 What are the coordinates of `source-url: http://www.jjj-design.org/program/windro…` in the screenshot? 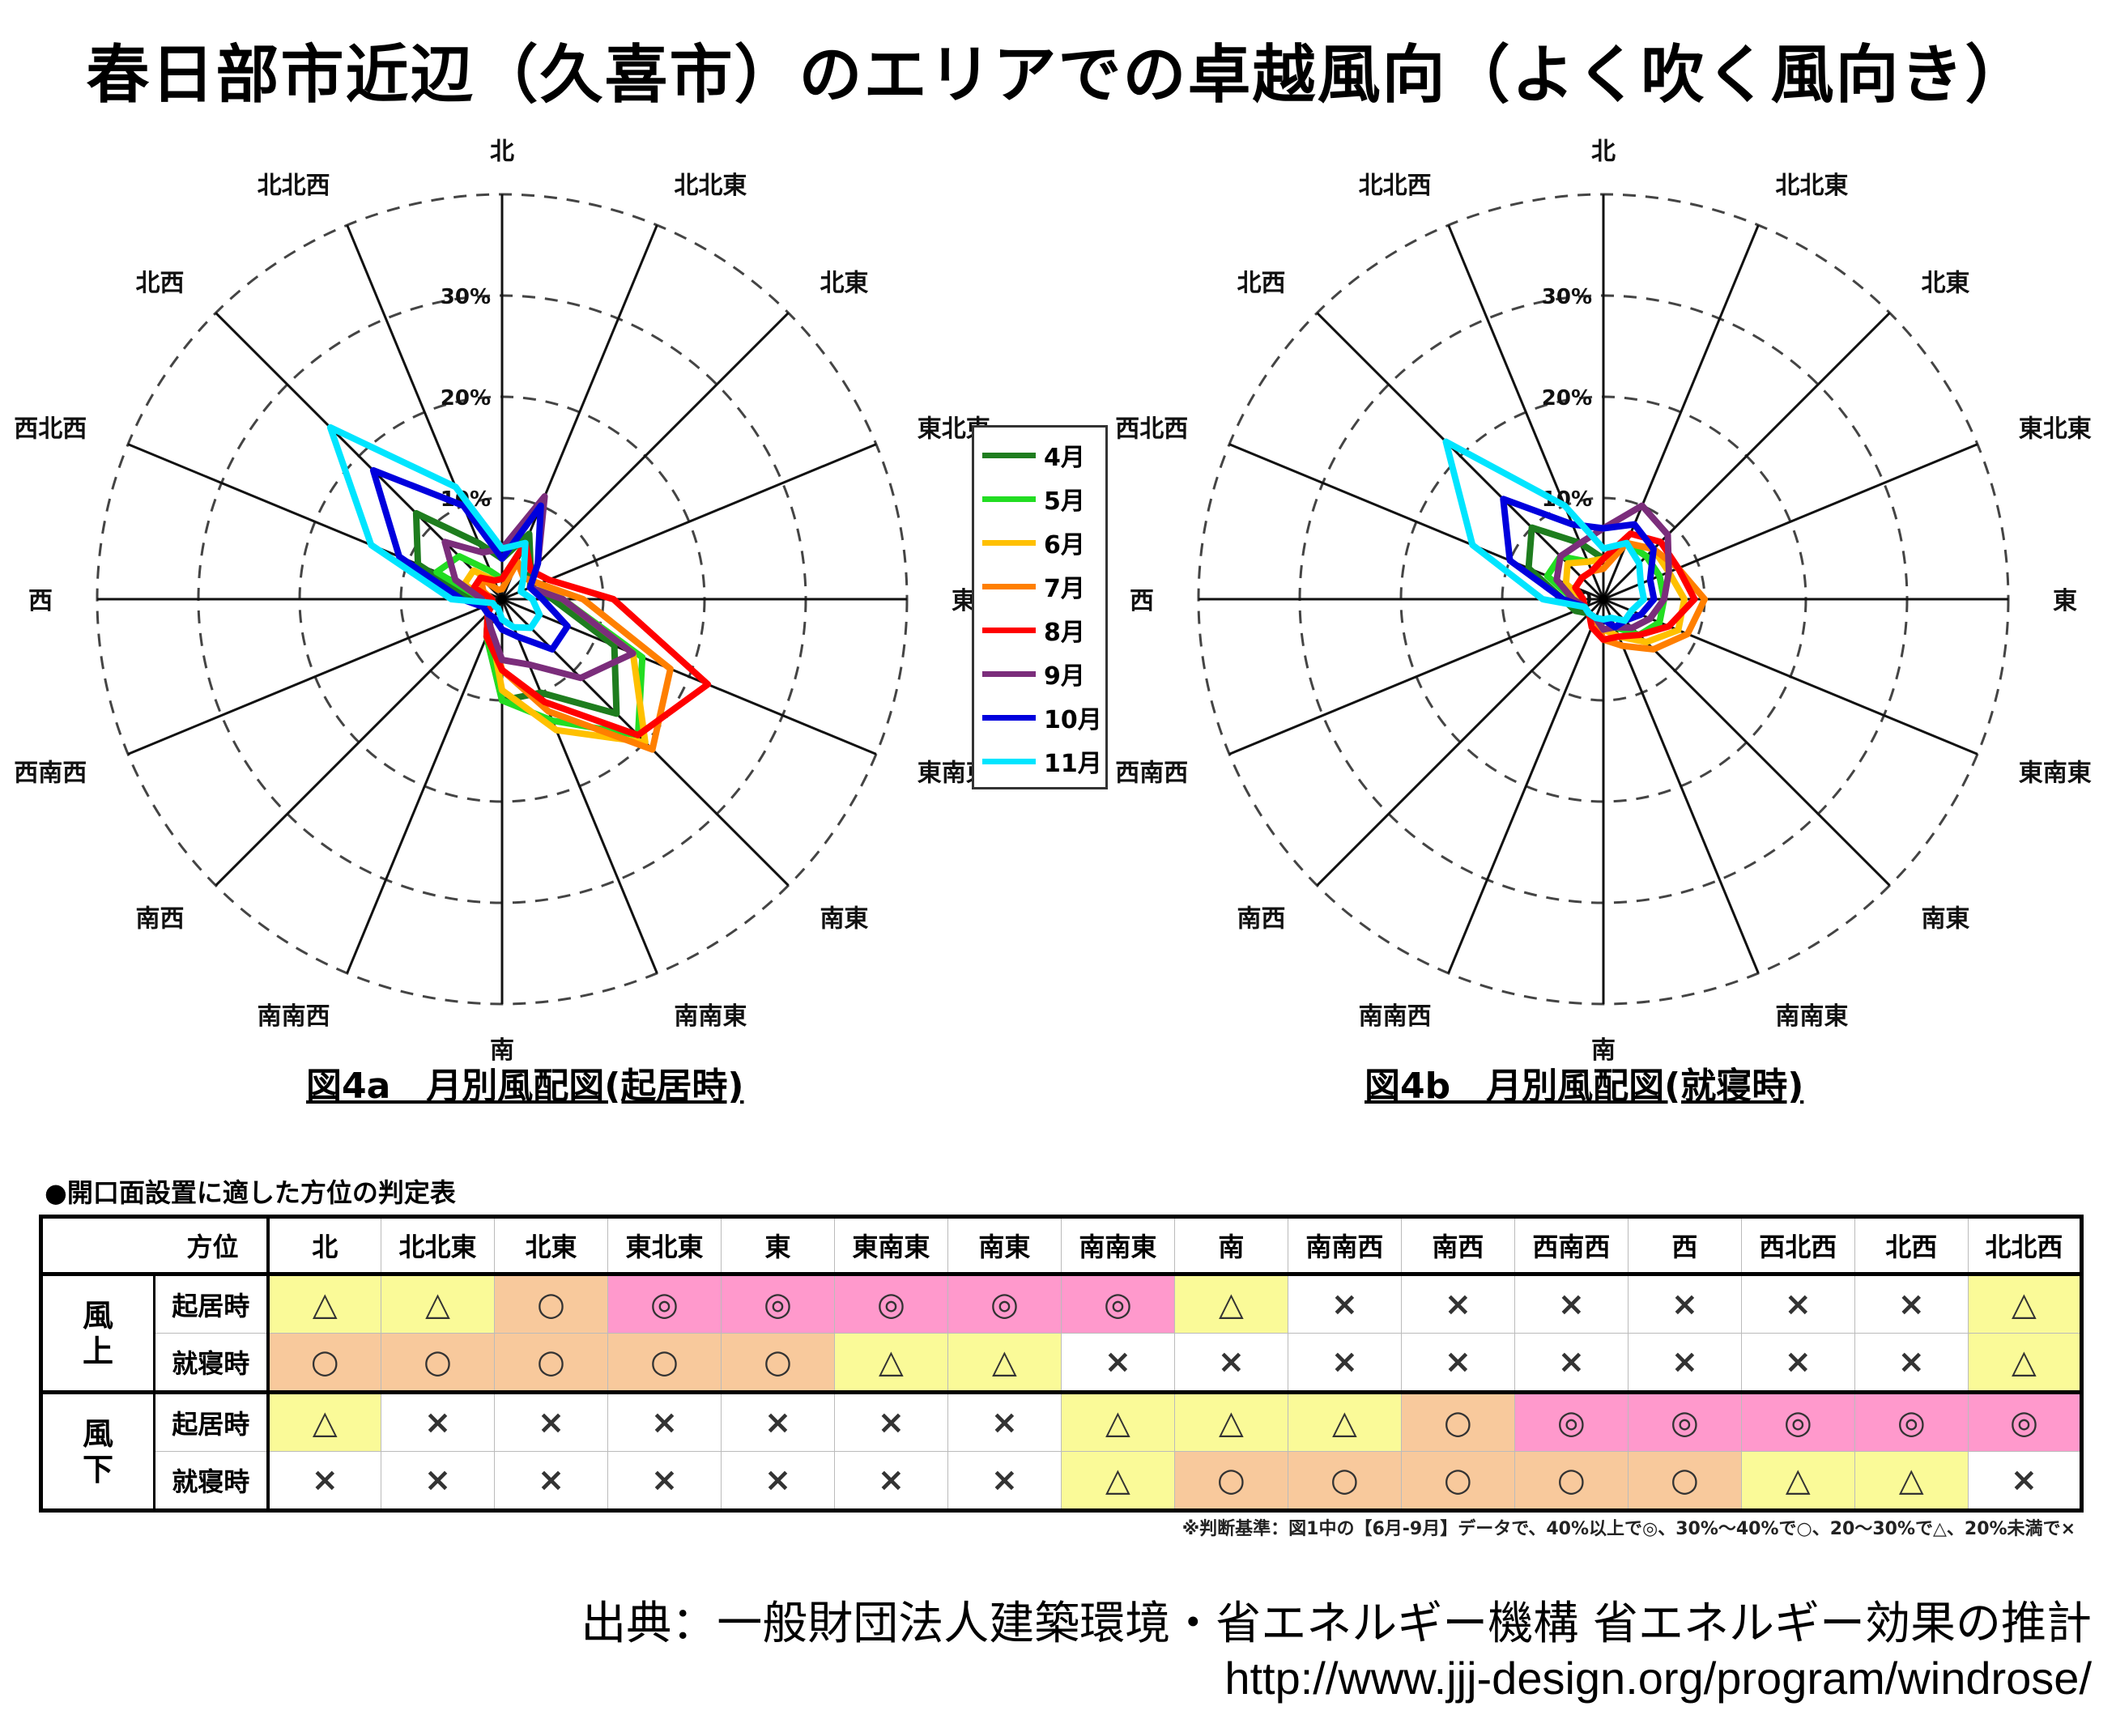 It's located at (1658, 1678).